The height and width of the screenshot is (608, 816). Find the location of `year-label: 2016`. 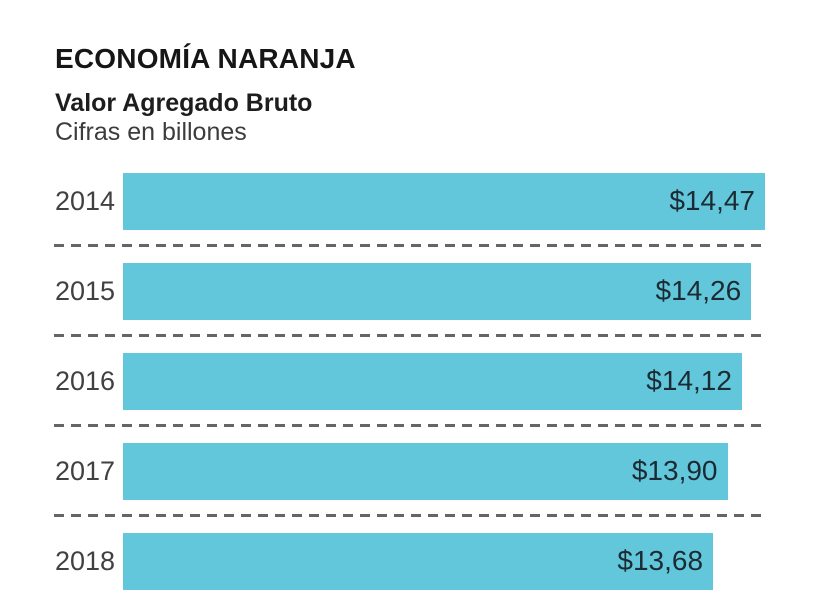

year-label: 2016 is located at coordinates (85, 380).